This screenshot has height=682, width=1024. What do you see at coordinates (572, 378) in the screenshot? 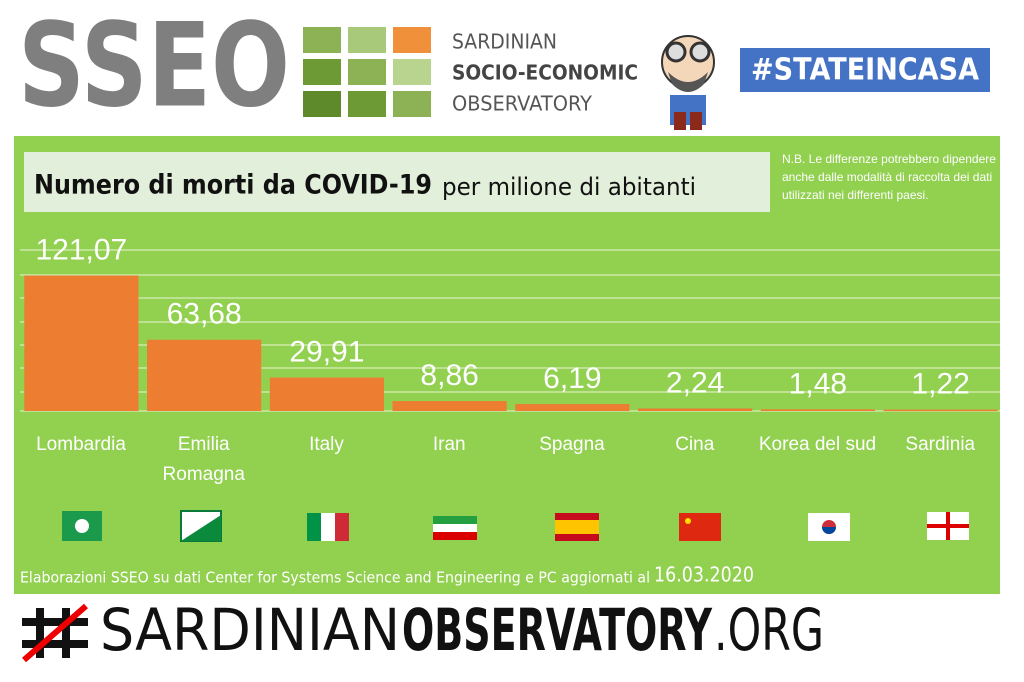
I see `value-label: 6,19` at bounding box center [572, 378].